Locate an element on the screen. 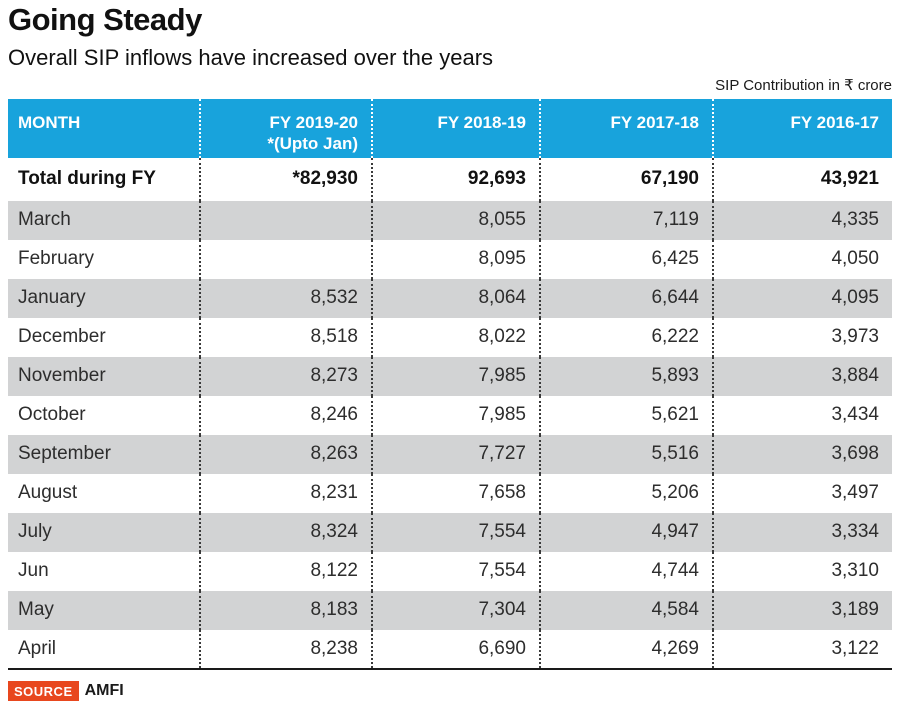 The image size is (900, 702). value-cell: 8,095 is located at coordinates (455, 259).